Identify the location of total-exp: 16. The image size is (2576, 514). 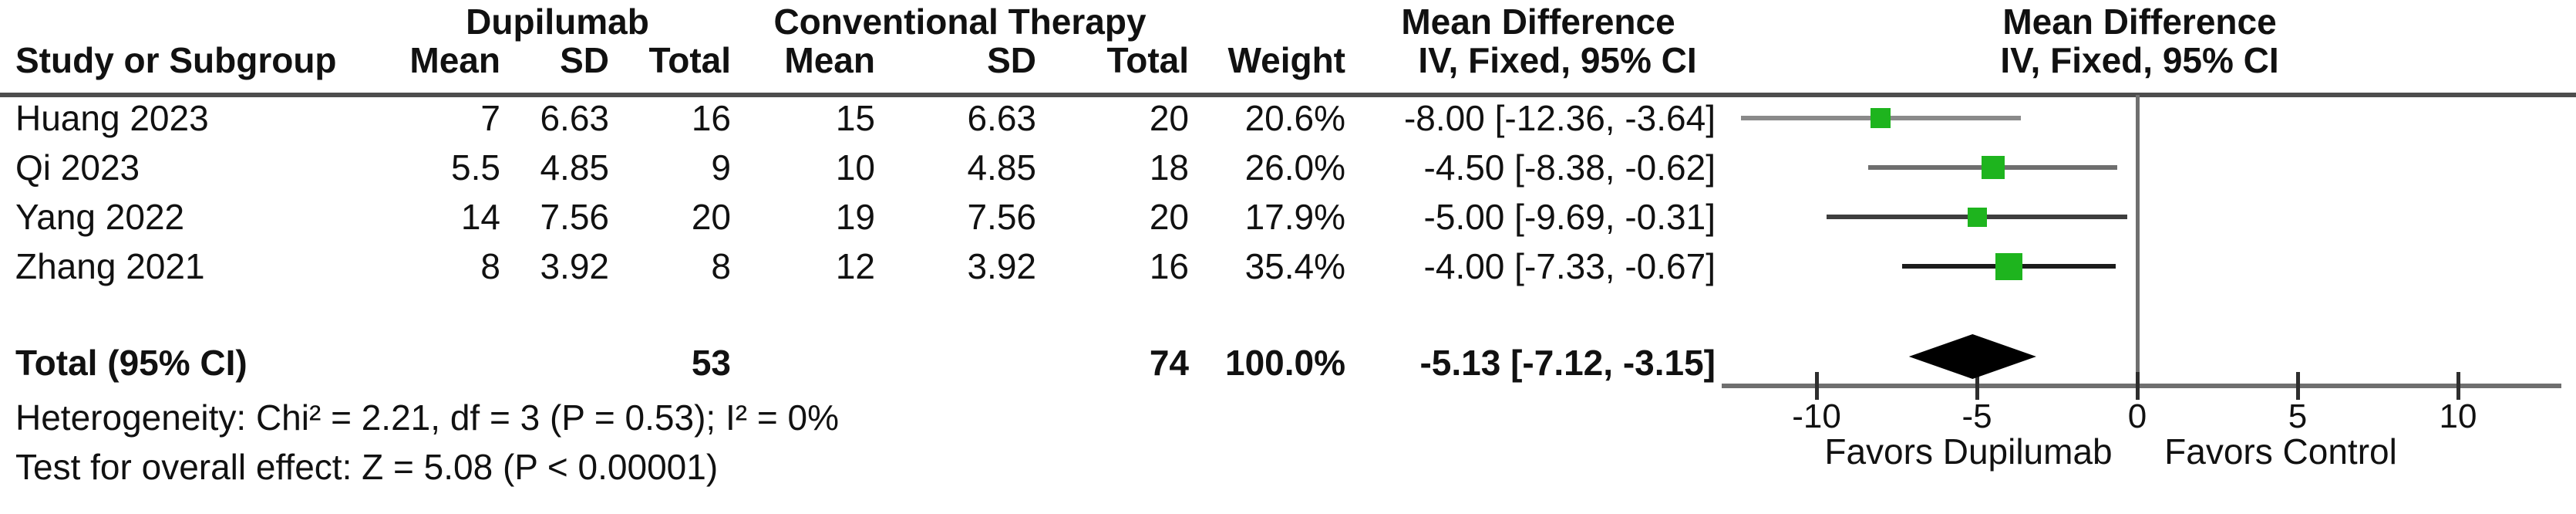
(711, 118).